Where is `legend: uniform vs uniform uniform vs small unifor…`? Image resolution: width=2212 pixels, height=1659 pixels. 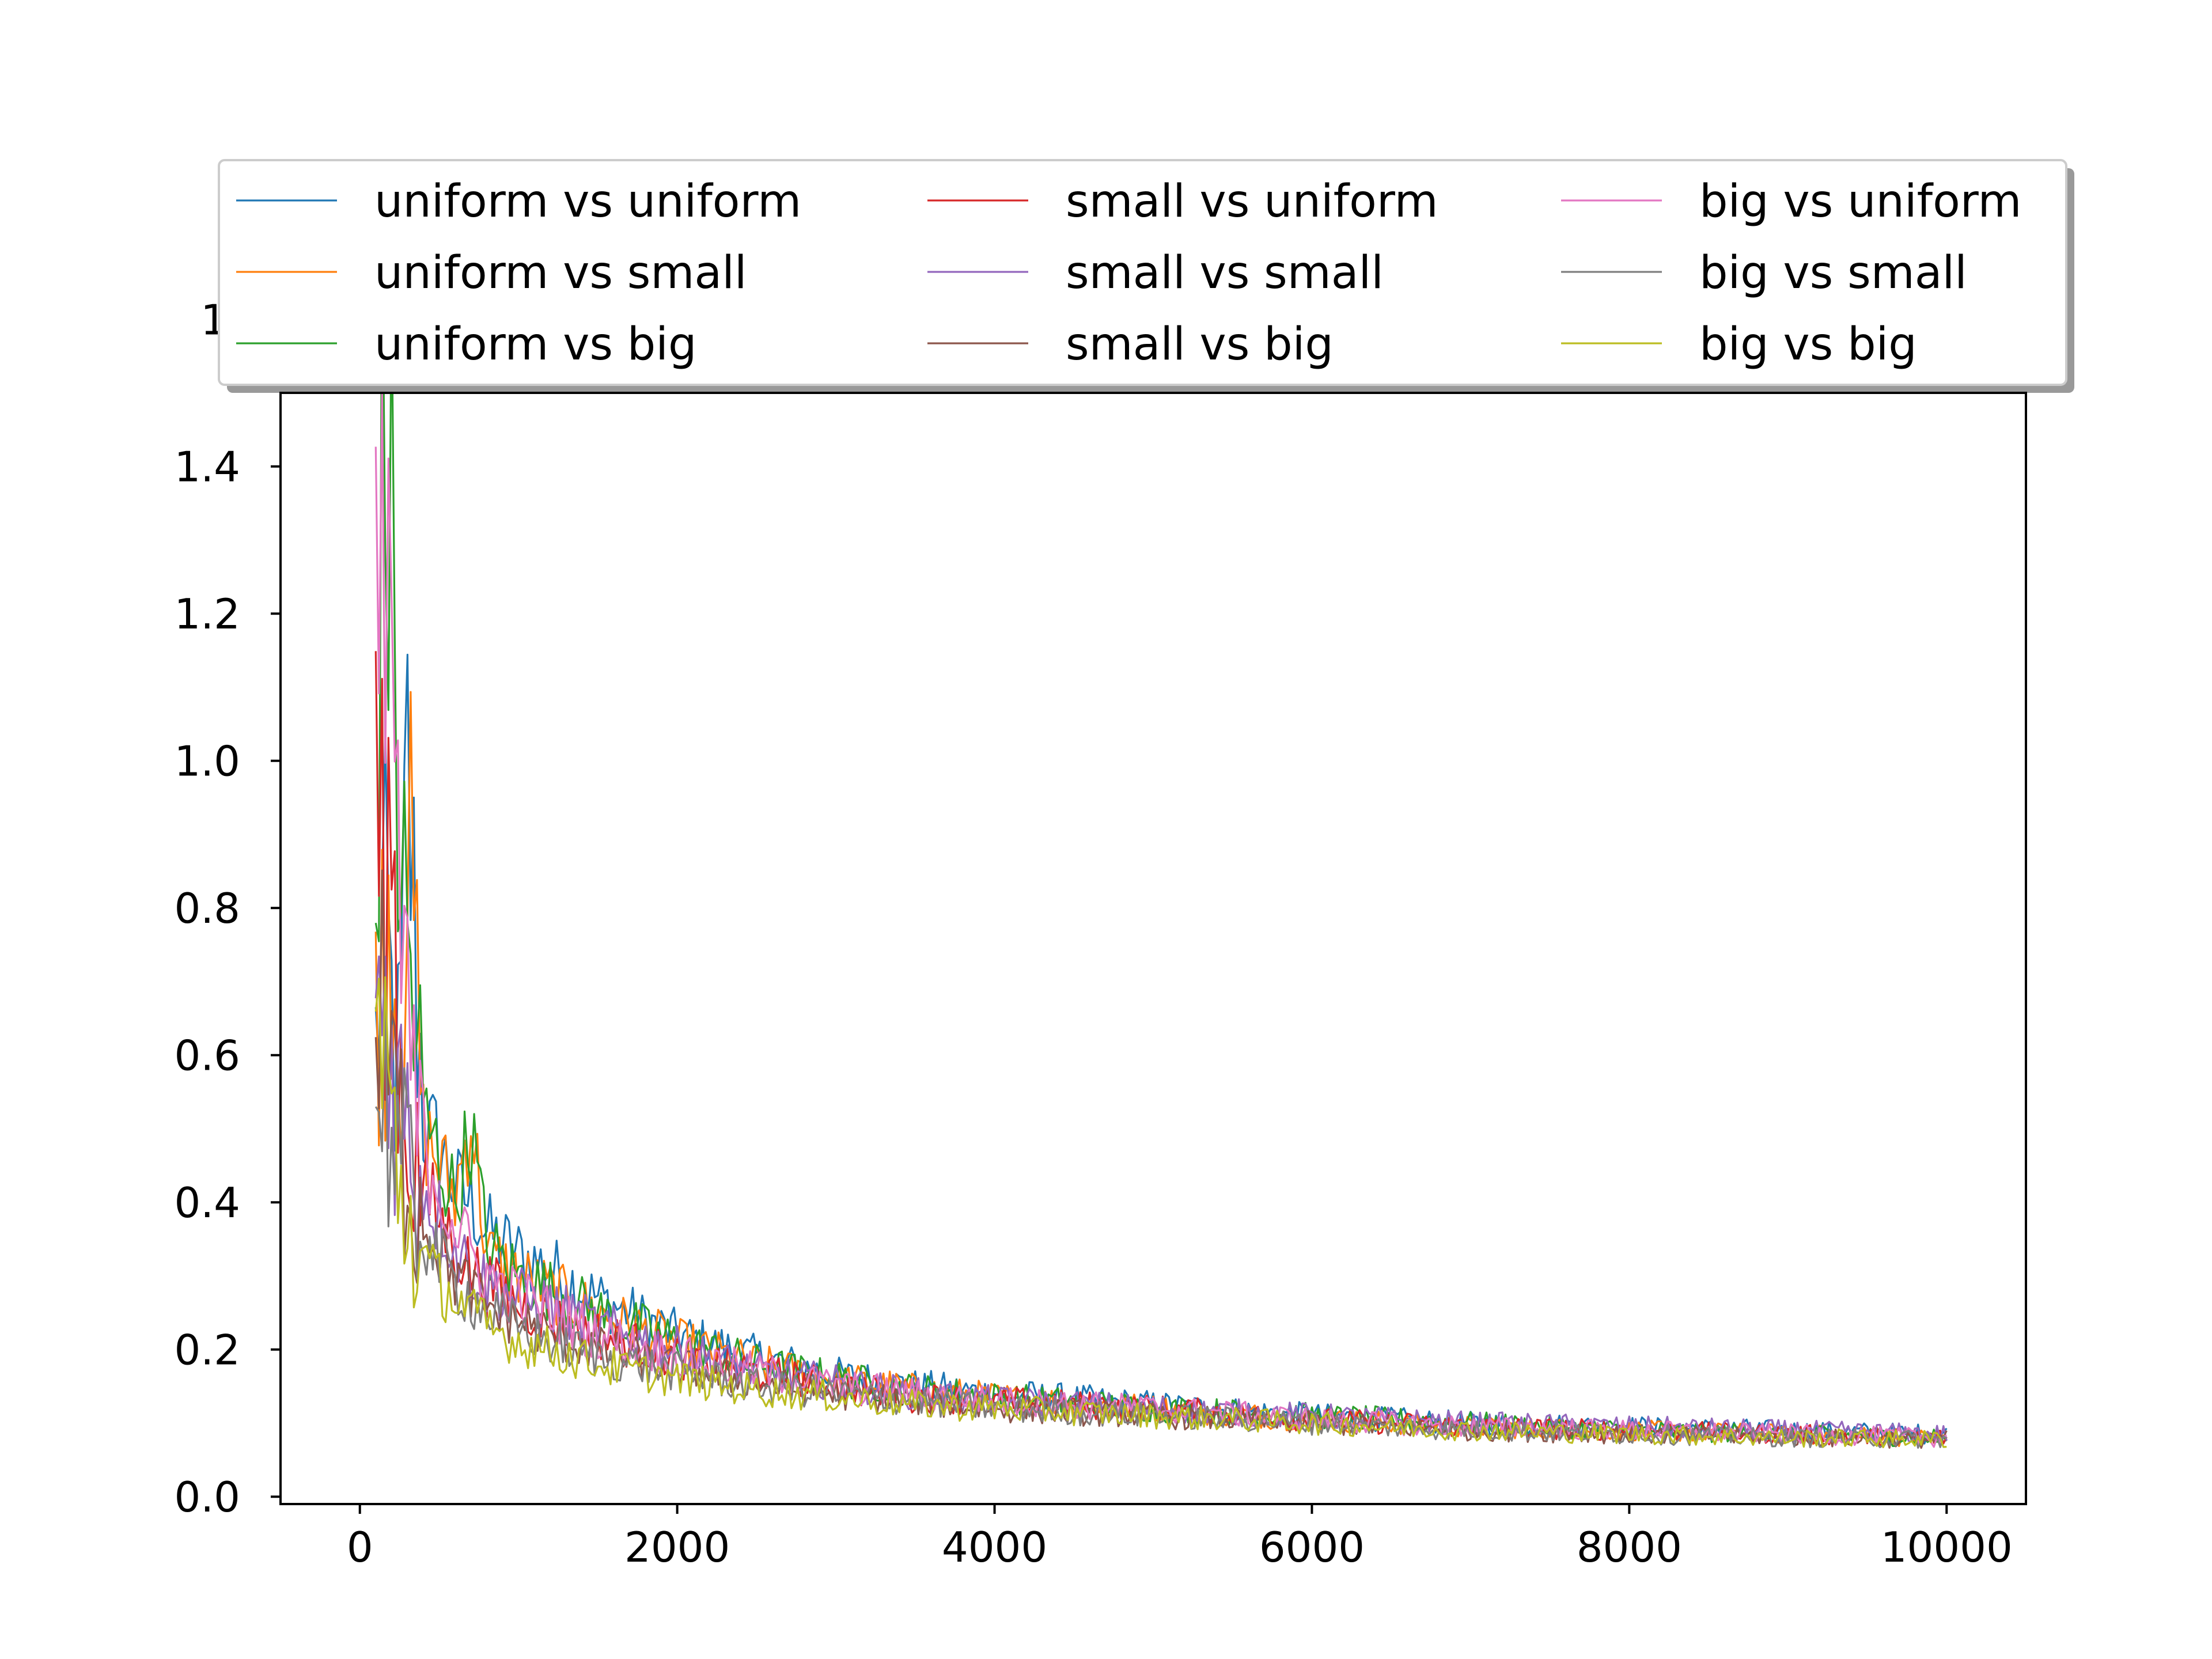 legend: uniform vs uniform uniform vs small unifor… is located at coordinates (1146, 276).